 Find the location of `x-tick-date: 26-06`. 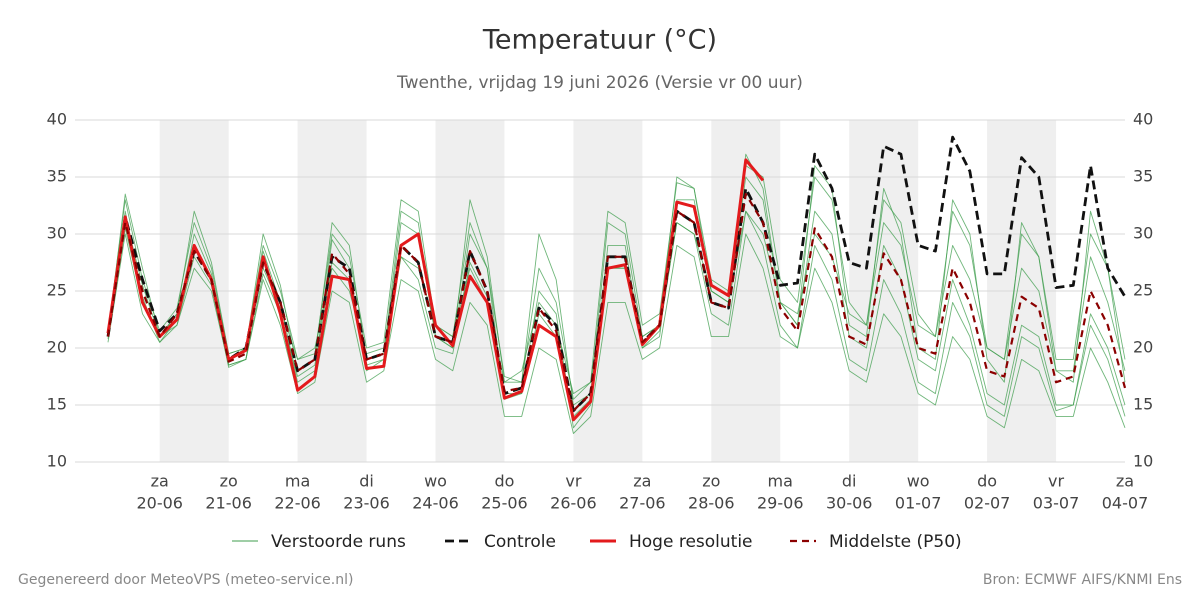

x-tick-date: 26-06 is located at coordinates (573, 503).